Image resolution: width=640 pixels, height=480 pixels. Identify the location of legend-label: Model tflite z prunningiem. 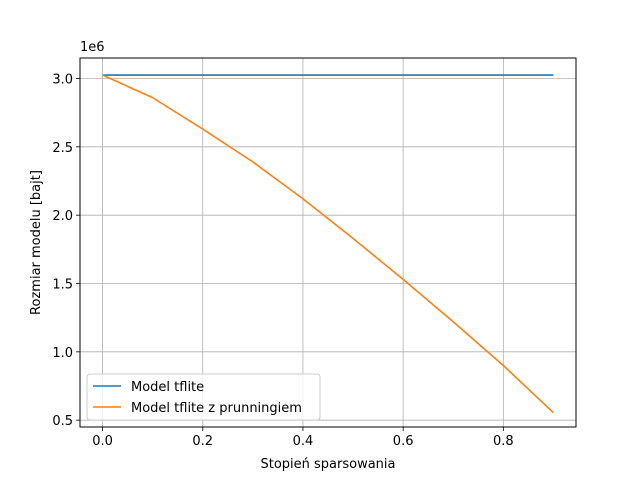
(216, 408).